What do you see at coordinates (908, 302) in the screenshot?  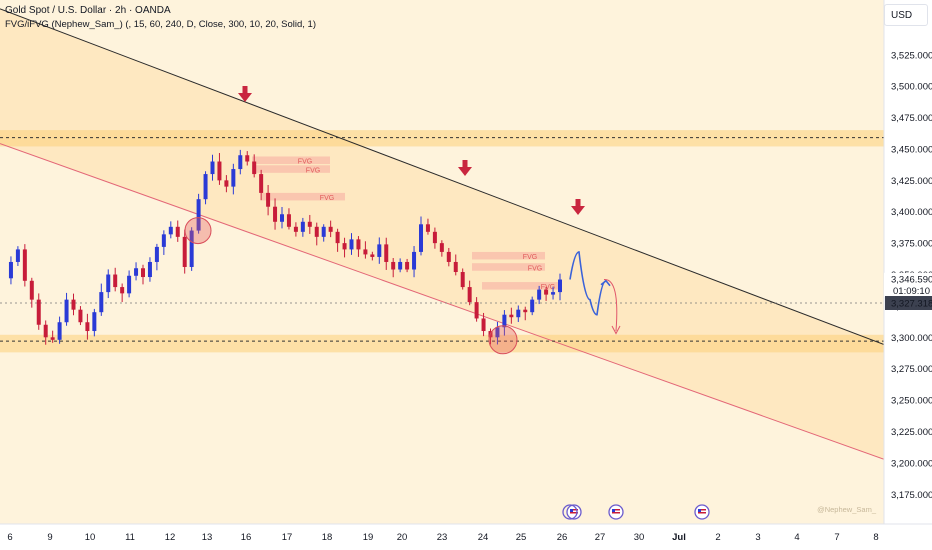 I see `last-price-tag` at bounding box center [908, 302].